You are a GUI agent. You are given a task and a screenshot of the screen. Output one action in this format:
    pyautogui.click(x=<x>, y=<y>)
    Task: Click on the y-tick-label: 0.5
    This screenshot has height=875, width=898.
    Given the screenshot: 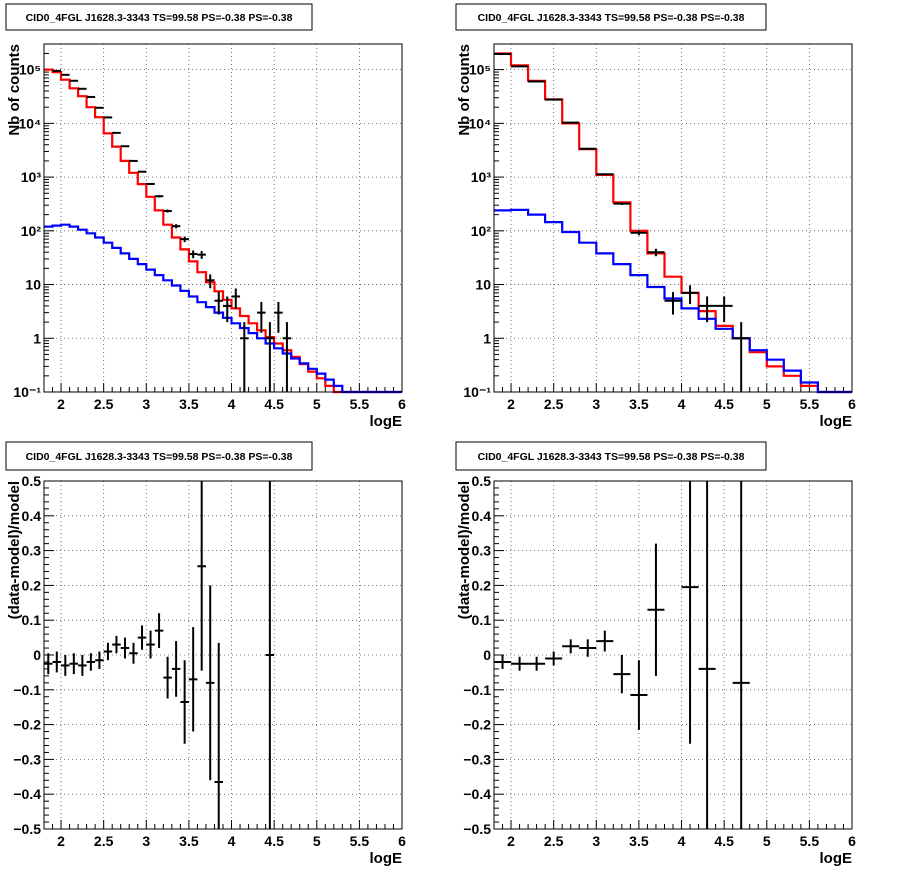 What is the action you would take?
    pyautogui.click(x=32, y=481)
    